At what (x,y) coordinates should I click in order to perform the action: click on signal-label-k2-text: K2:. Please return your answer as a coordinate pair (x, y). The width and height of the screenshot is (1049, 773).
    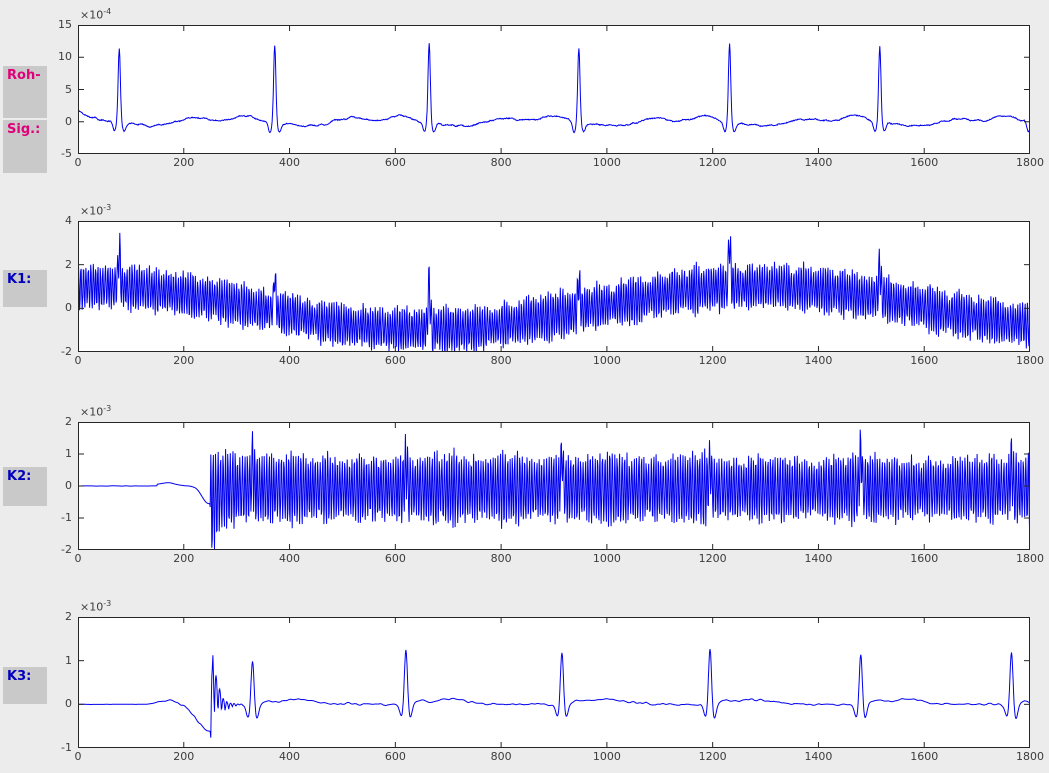
    Looking at the image, I should click on (19, 476).